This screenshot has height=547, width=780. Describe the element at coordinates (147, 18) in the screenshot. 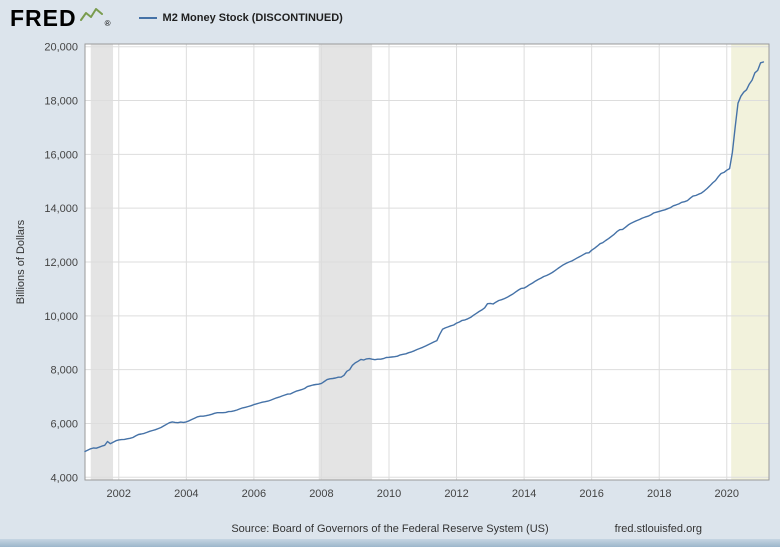

I see `legend-line-swatch` at that location.